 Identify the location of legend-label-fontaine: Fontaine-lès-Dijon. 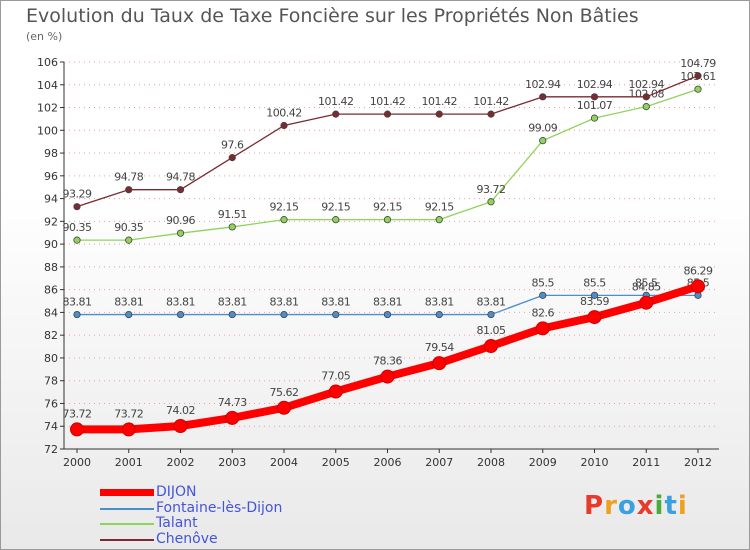
(219, 507).